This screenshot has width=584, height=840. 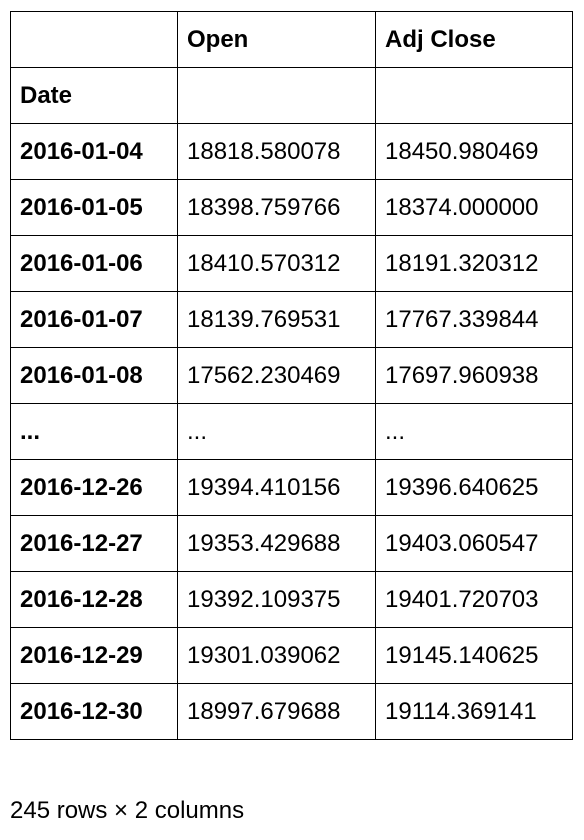 I want to click on cell-open: 19353.429688, so click(x=276, y=543).